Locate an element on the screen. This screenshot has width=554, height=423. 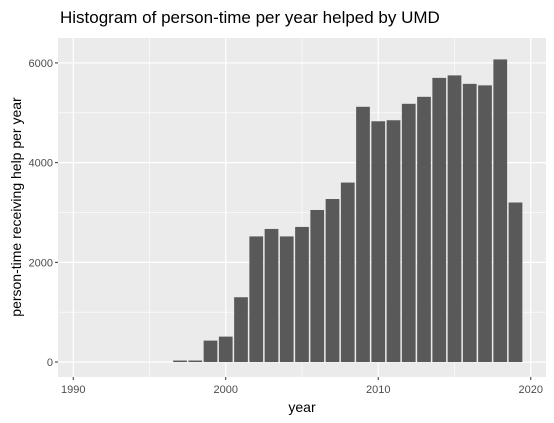
y-tick-label: 4000 is located at coordinates (41, 164).